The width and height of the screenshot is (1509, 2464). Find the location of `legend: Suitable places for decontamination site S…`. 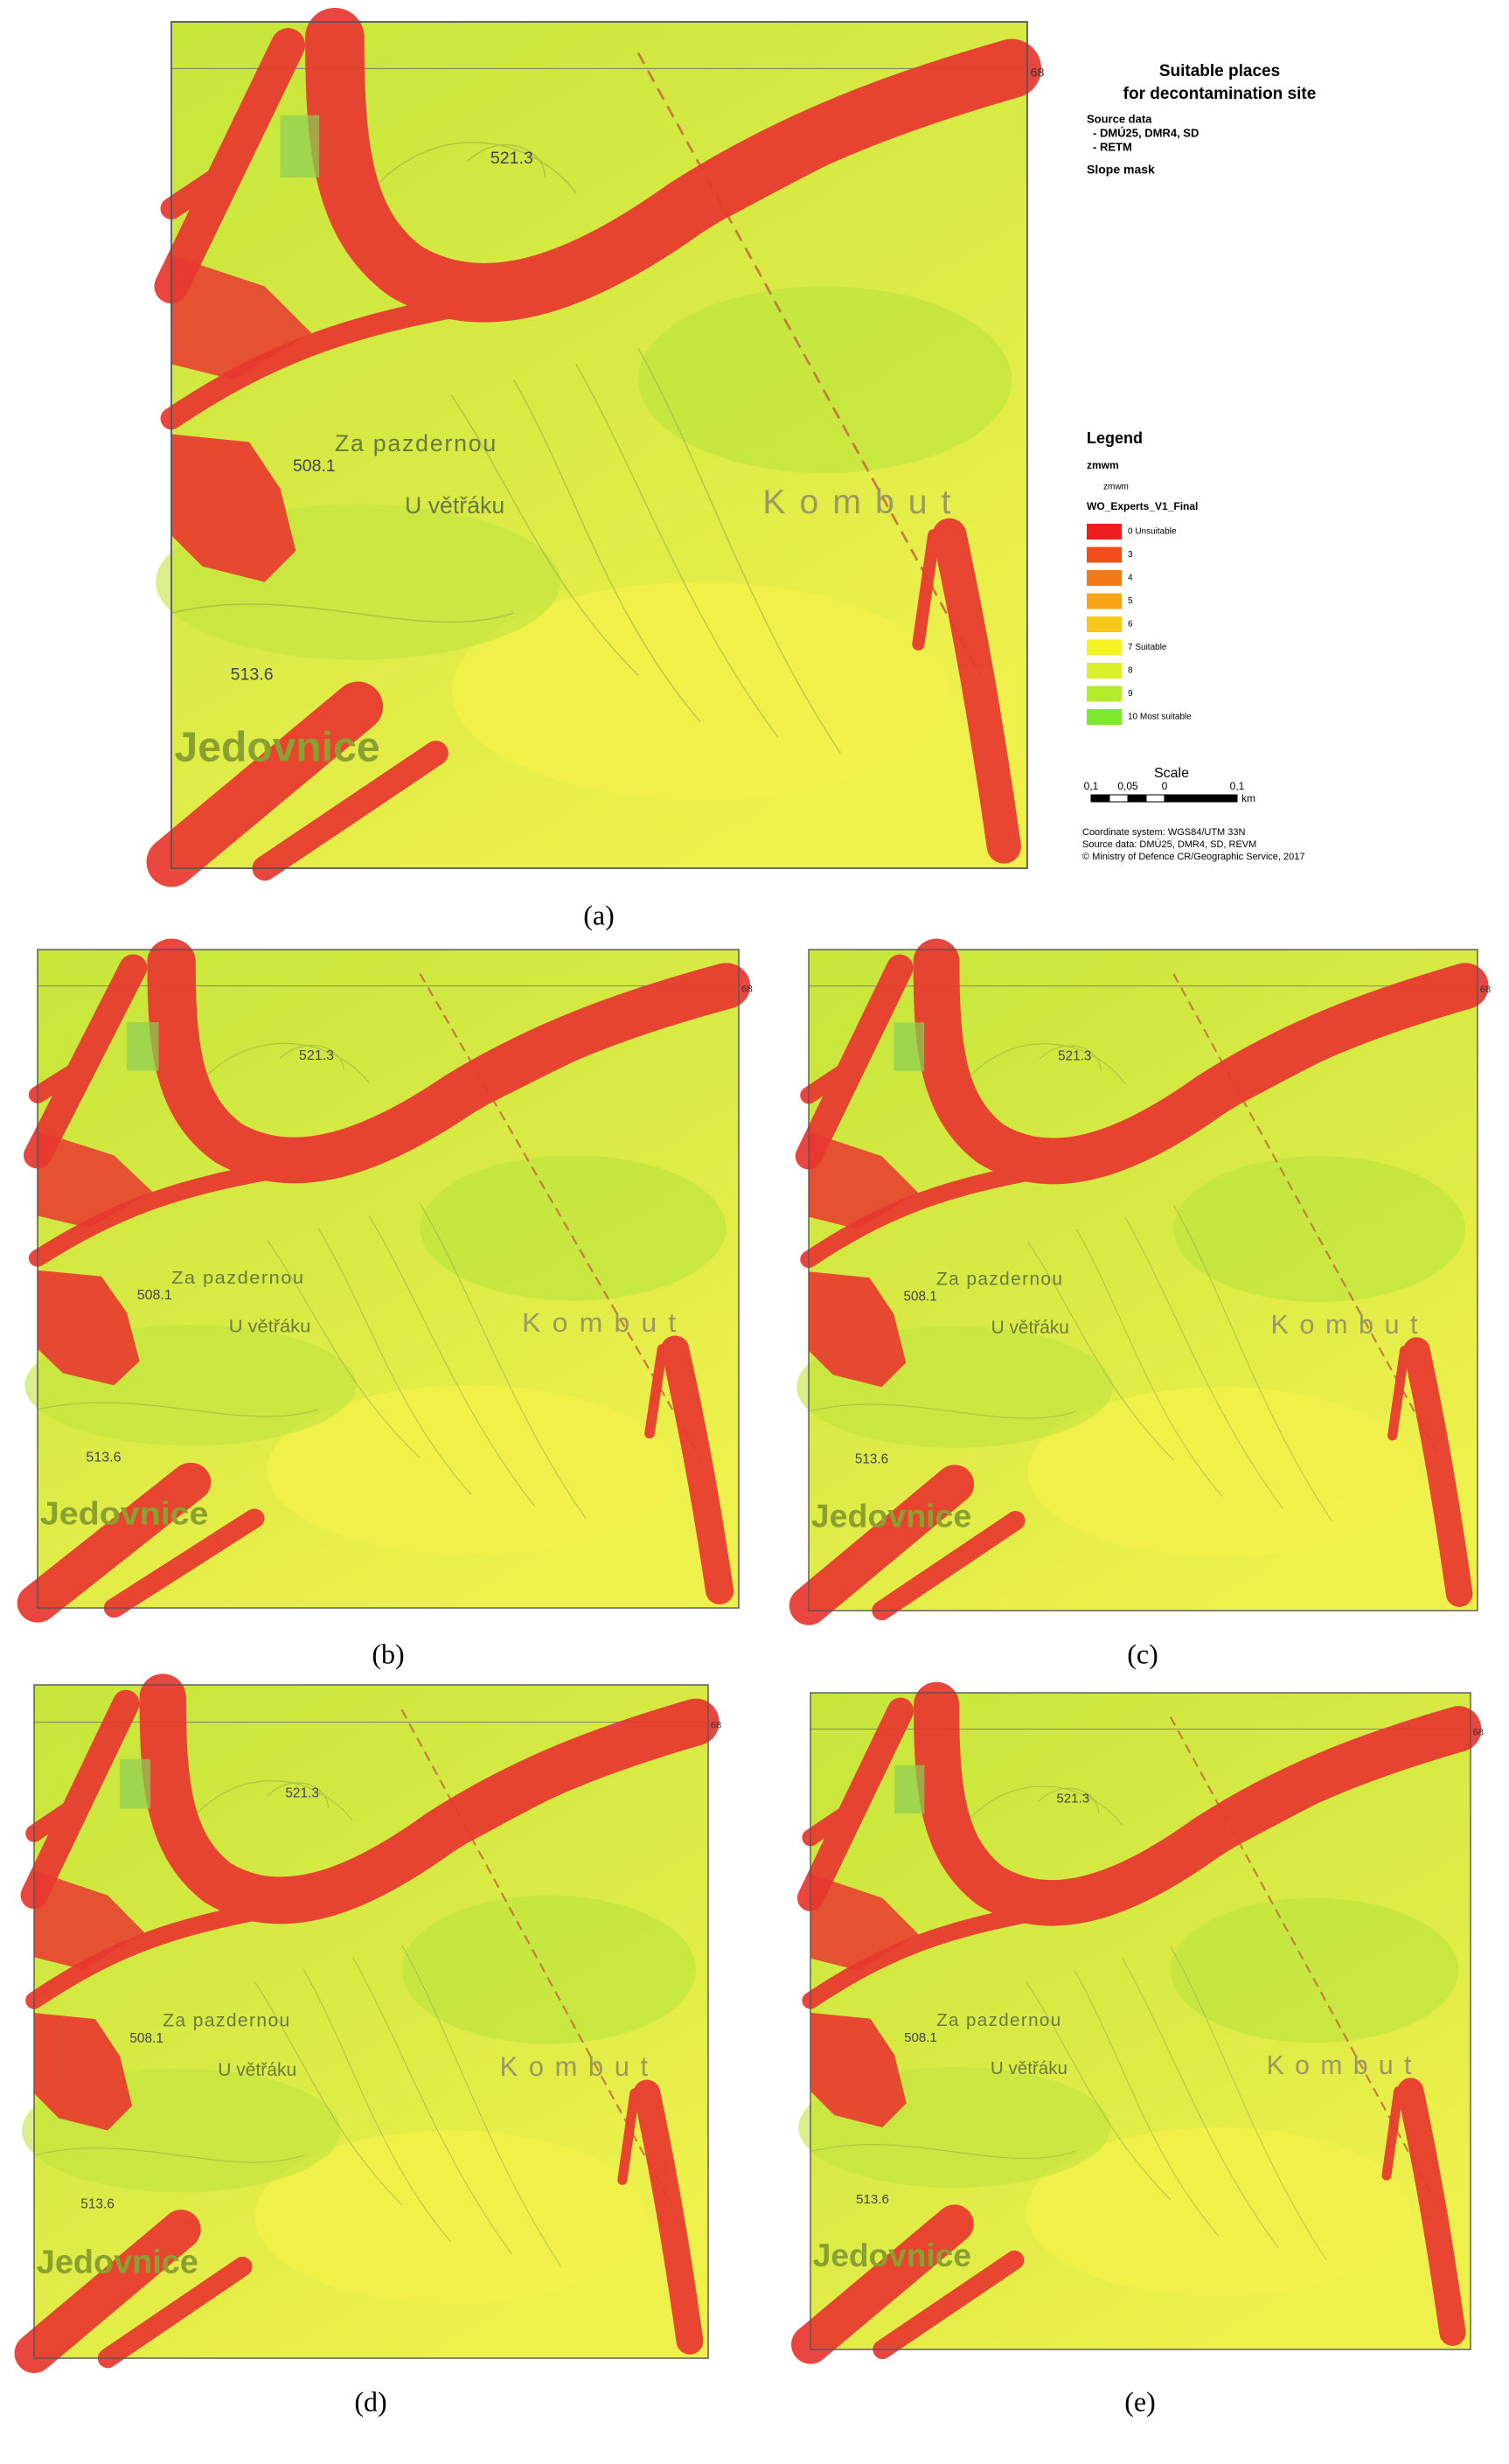

legend: Suitable places for decontamination site S… is located at coordinates (1199, 462).